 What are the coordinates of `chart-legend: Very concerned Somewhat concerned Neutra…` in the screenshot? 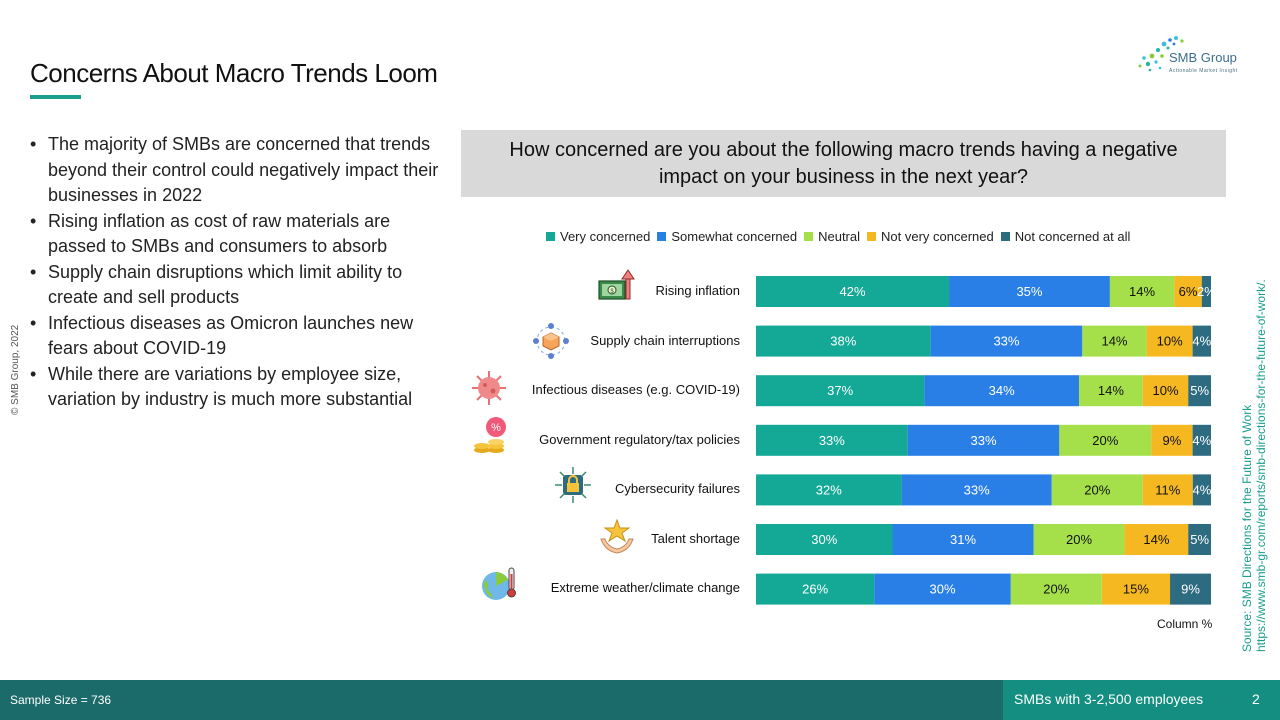 It's located at (841, 236).